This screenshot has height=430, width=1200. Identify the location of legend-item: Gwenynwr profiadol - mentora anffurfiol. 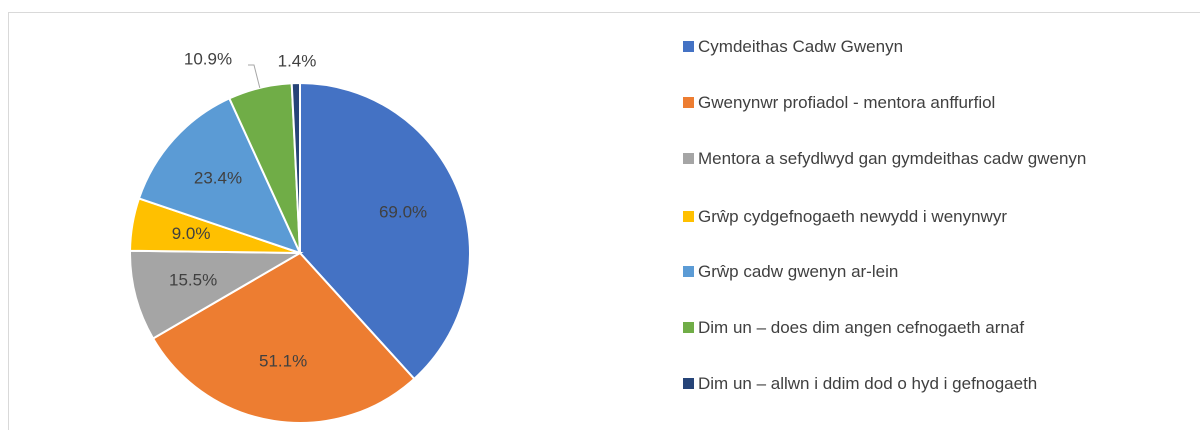
(910, 103).